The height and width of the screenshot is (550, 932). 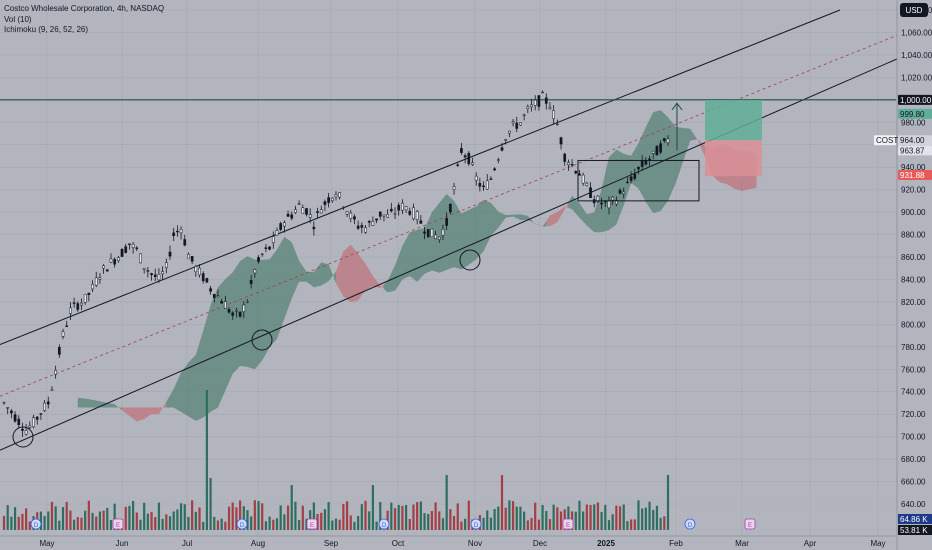 I want to click on earnings-marker-icon, so click(x=312, y=524).